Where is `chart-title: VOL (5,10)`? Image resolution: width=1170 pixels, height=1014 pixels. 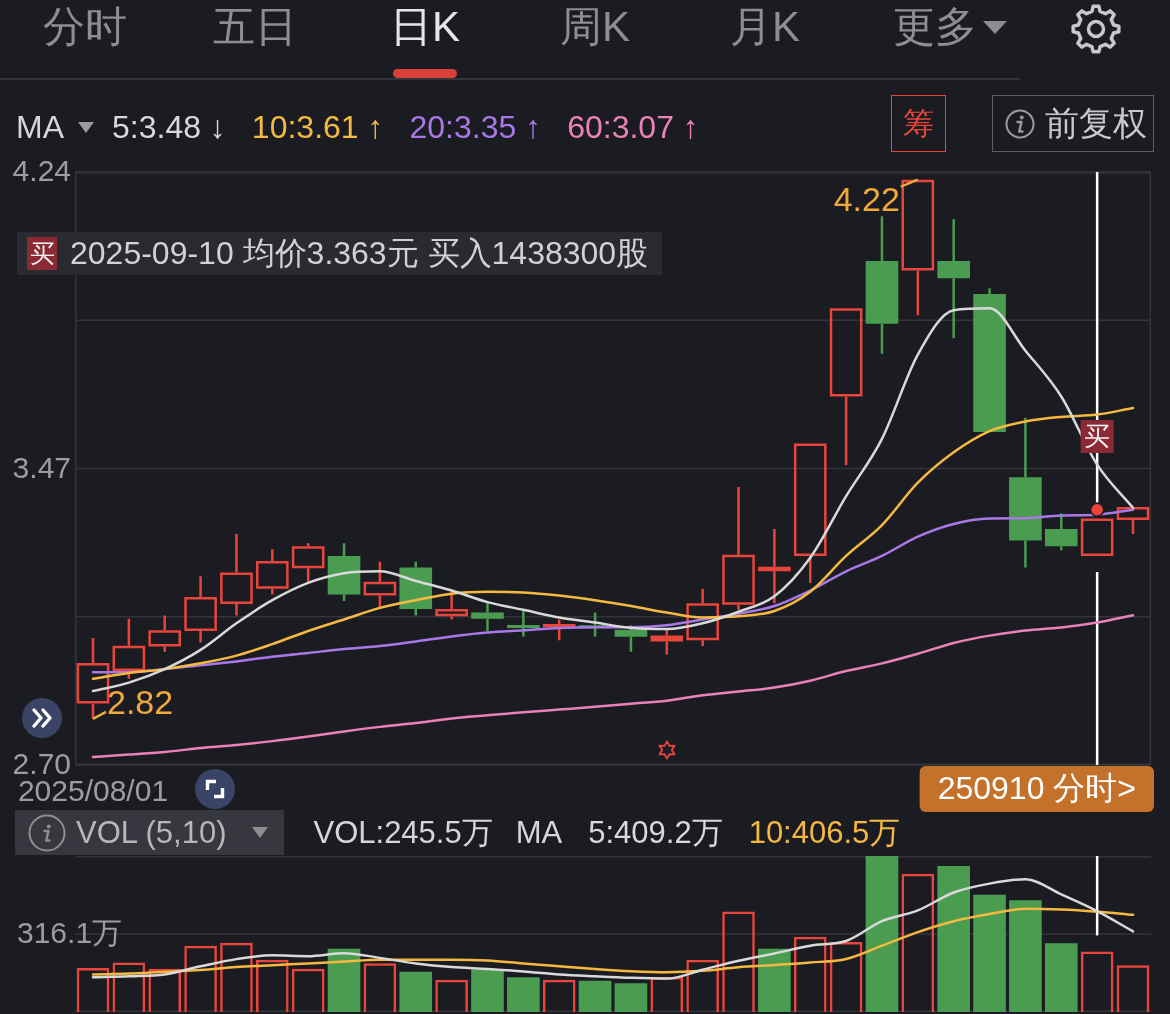 chart-title: VOL (5,10) is located at coordinates (151, 832).